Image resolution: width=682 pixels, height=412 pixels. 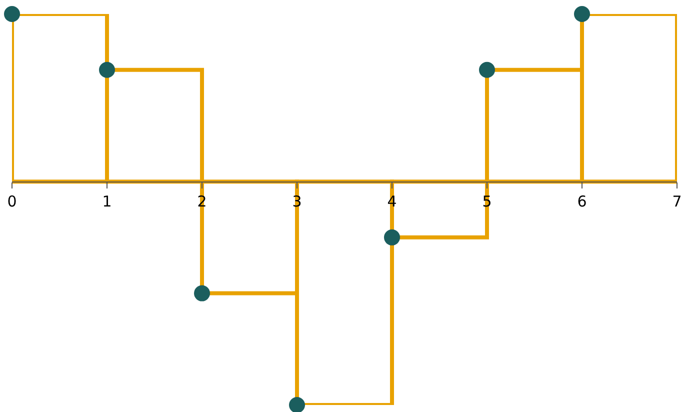 I want to click on x-tick-label: 4, so click(x=392, y=201).